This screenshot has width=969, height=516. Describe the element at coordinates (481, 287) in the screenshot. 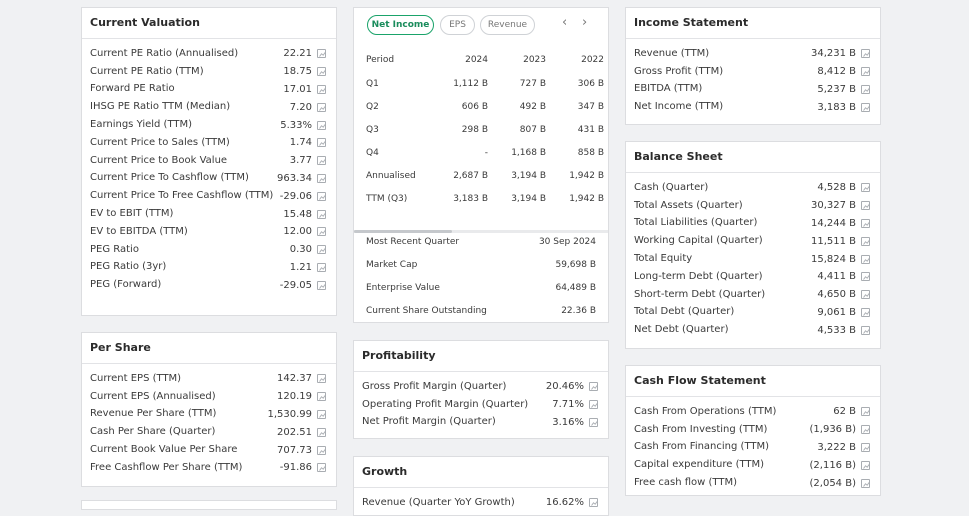

I see `summary-row: Enterprise Value 64,489 B` at that location.